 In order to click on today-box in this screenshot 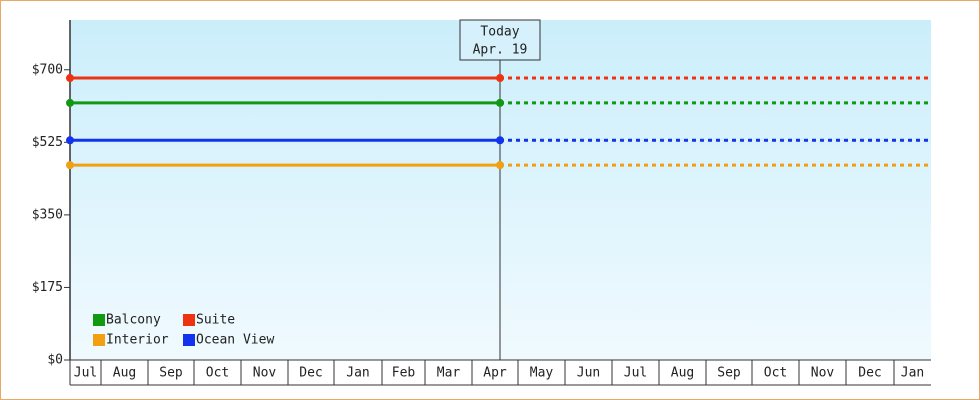, I will do `click(500, 40)`.